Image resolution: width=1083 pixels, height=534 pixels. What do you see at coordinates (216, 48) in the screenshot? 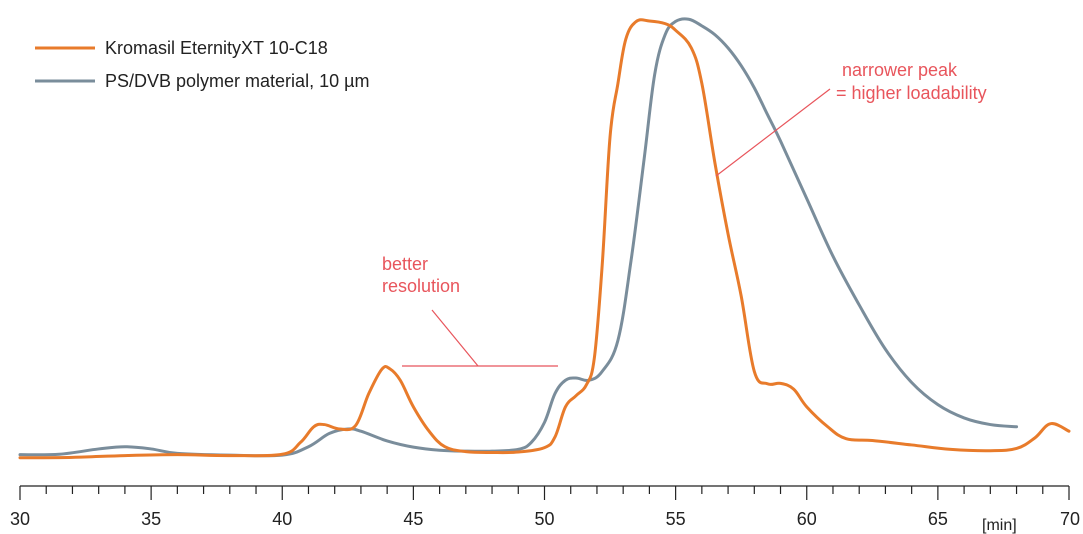
I see `legend-label-kromasil: Kromasil EternityXT 10-C18` at bounding box center [216, 48].